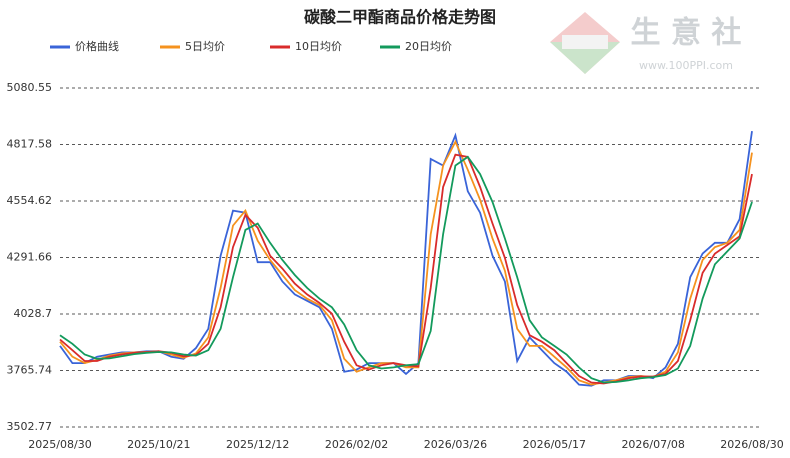 The width and height of the screenshot is (790, 458). I want to click on y-tick-label: 3502.77, so click(30, 426).